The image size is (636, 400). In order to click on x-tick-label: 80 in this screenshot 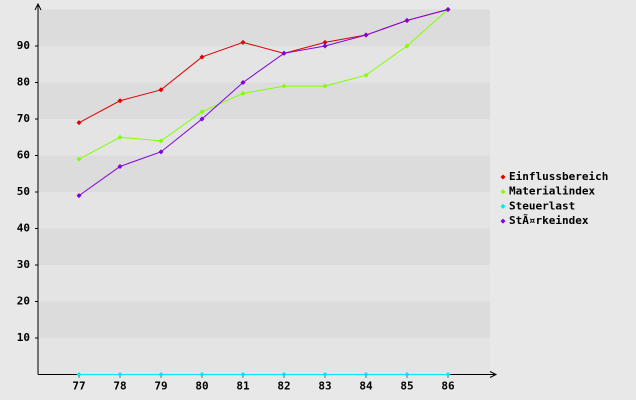, I will do `click(201, 386)`.